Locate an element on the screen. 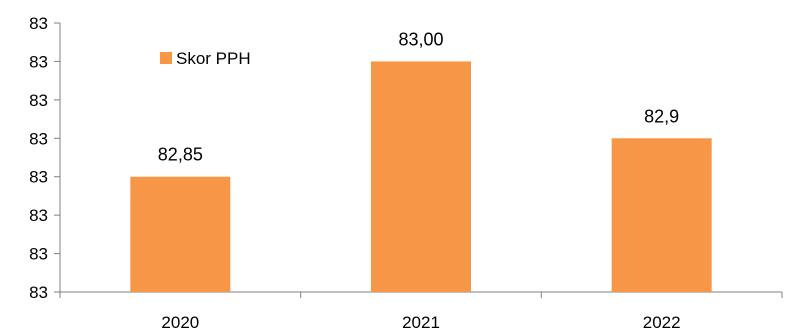  bar-2020 is located at coordinates (180, 234).